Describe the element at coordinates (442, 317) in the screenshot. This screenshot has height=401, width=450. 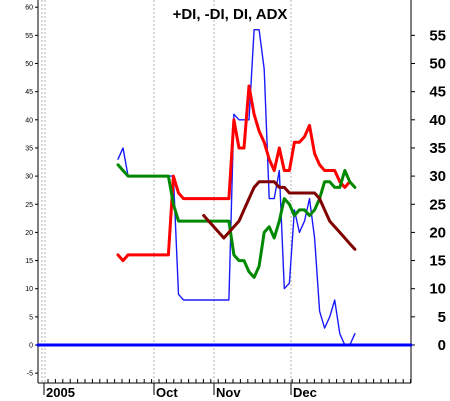
I see `right-tick-label: 5` at that location.